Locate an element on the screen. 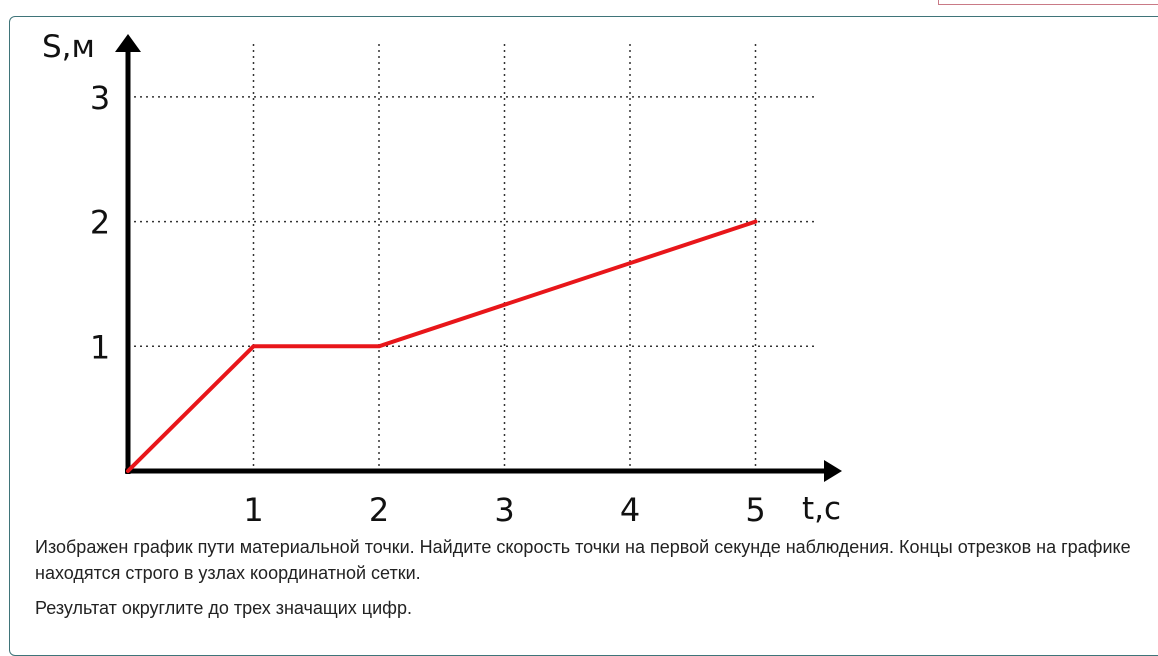  top-right-accent-bar is located at coordinates (1048, 2).